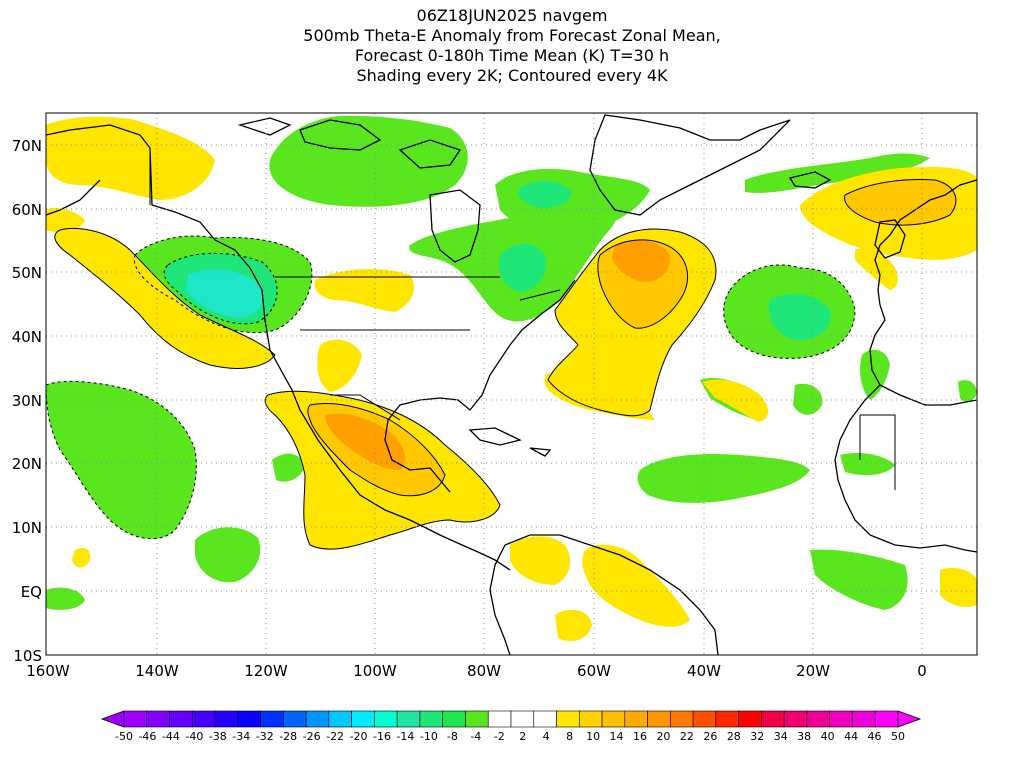  Describe the element at coordinates (48, 671) in the screenshot. I see `lon-label: 160W` at that location.